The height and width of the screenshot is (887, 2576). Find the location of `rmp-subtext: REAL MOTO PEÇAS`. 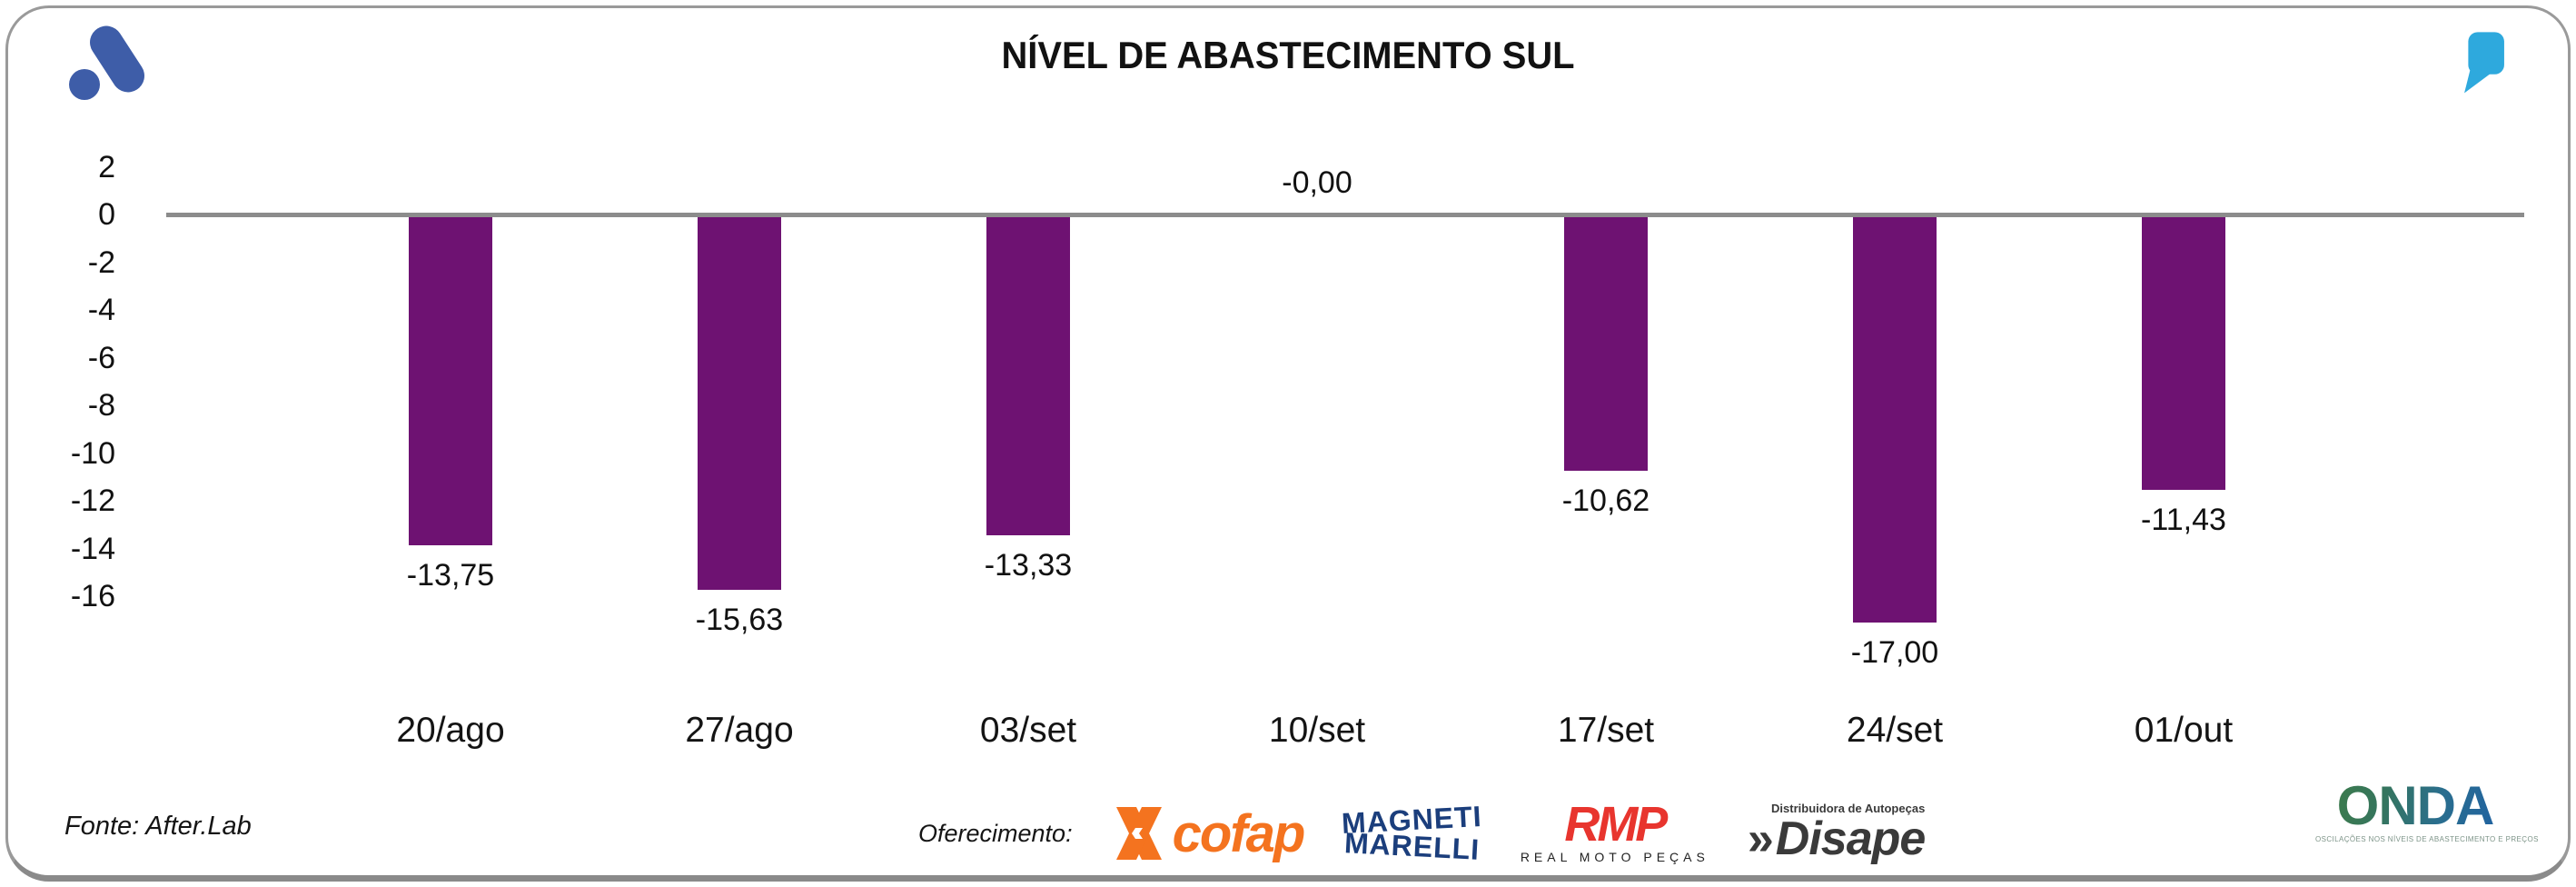

rmp-subtext: REAL MOTO PEÇAS is located at coordinates (1614, 857).